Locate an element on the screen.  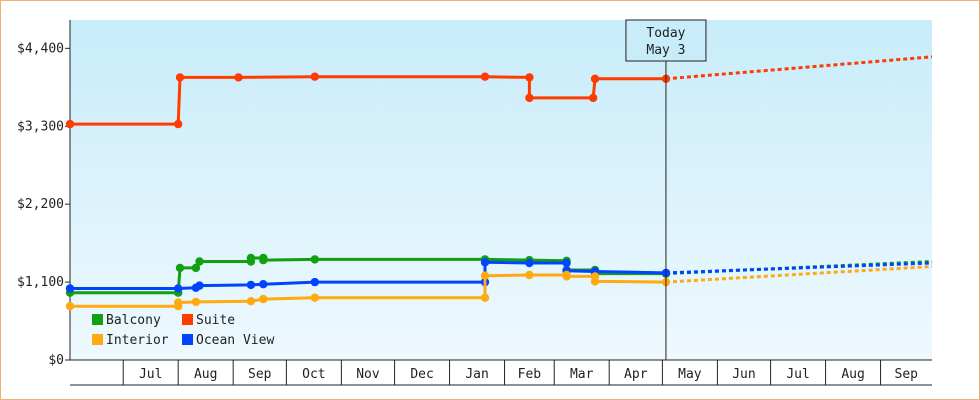
legend: Balcony Suite Interior Ocean View is located at coordinates (183, 330).